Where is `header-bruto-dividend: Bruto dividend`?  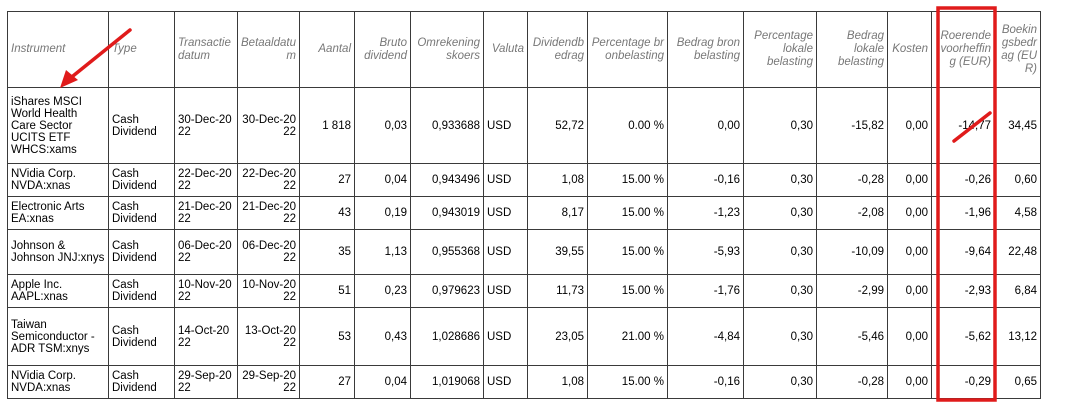 header-bruto-dividend: Bruto dividend is located at coordinates (382, 49).